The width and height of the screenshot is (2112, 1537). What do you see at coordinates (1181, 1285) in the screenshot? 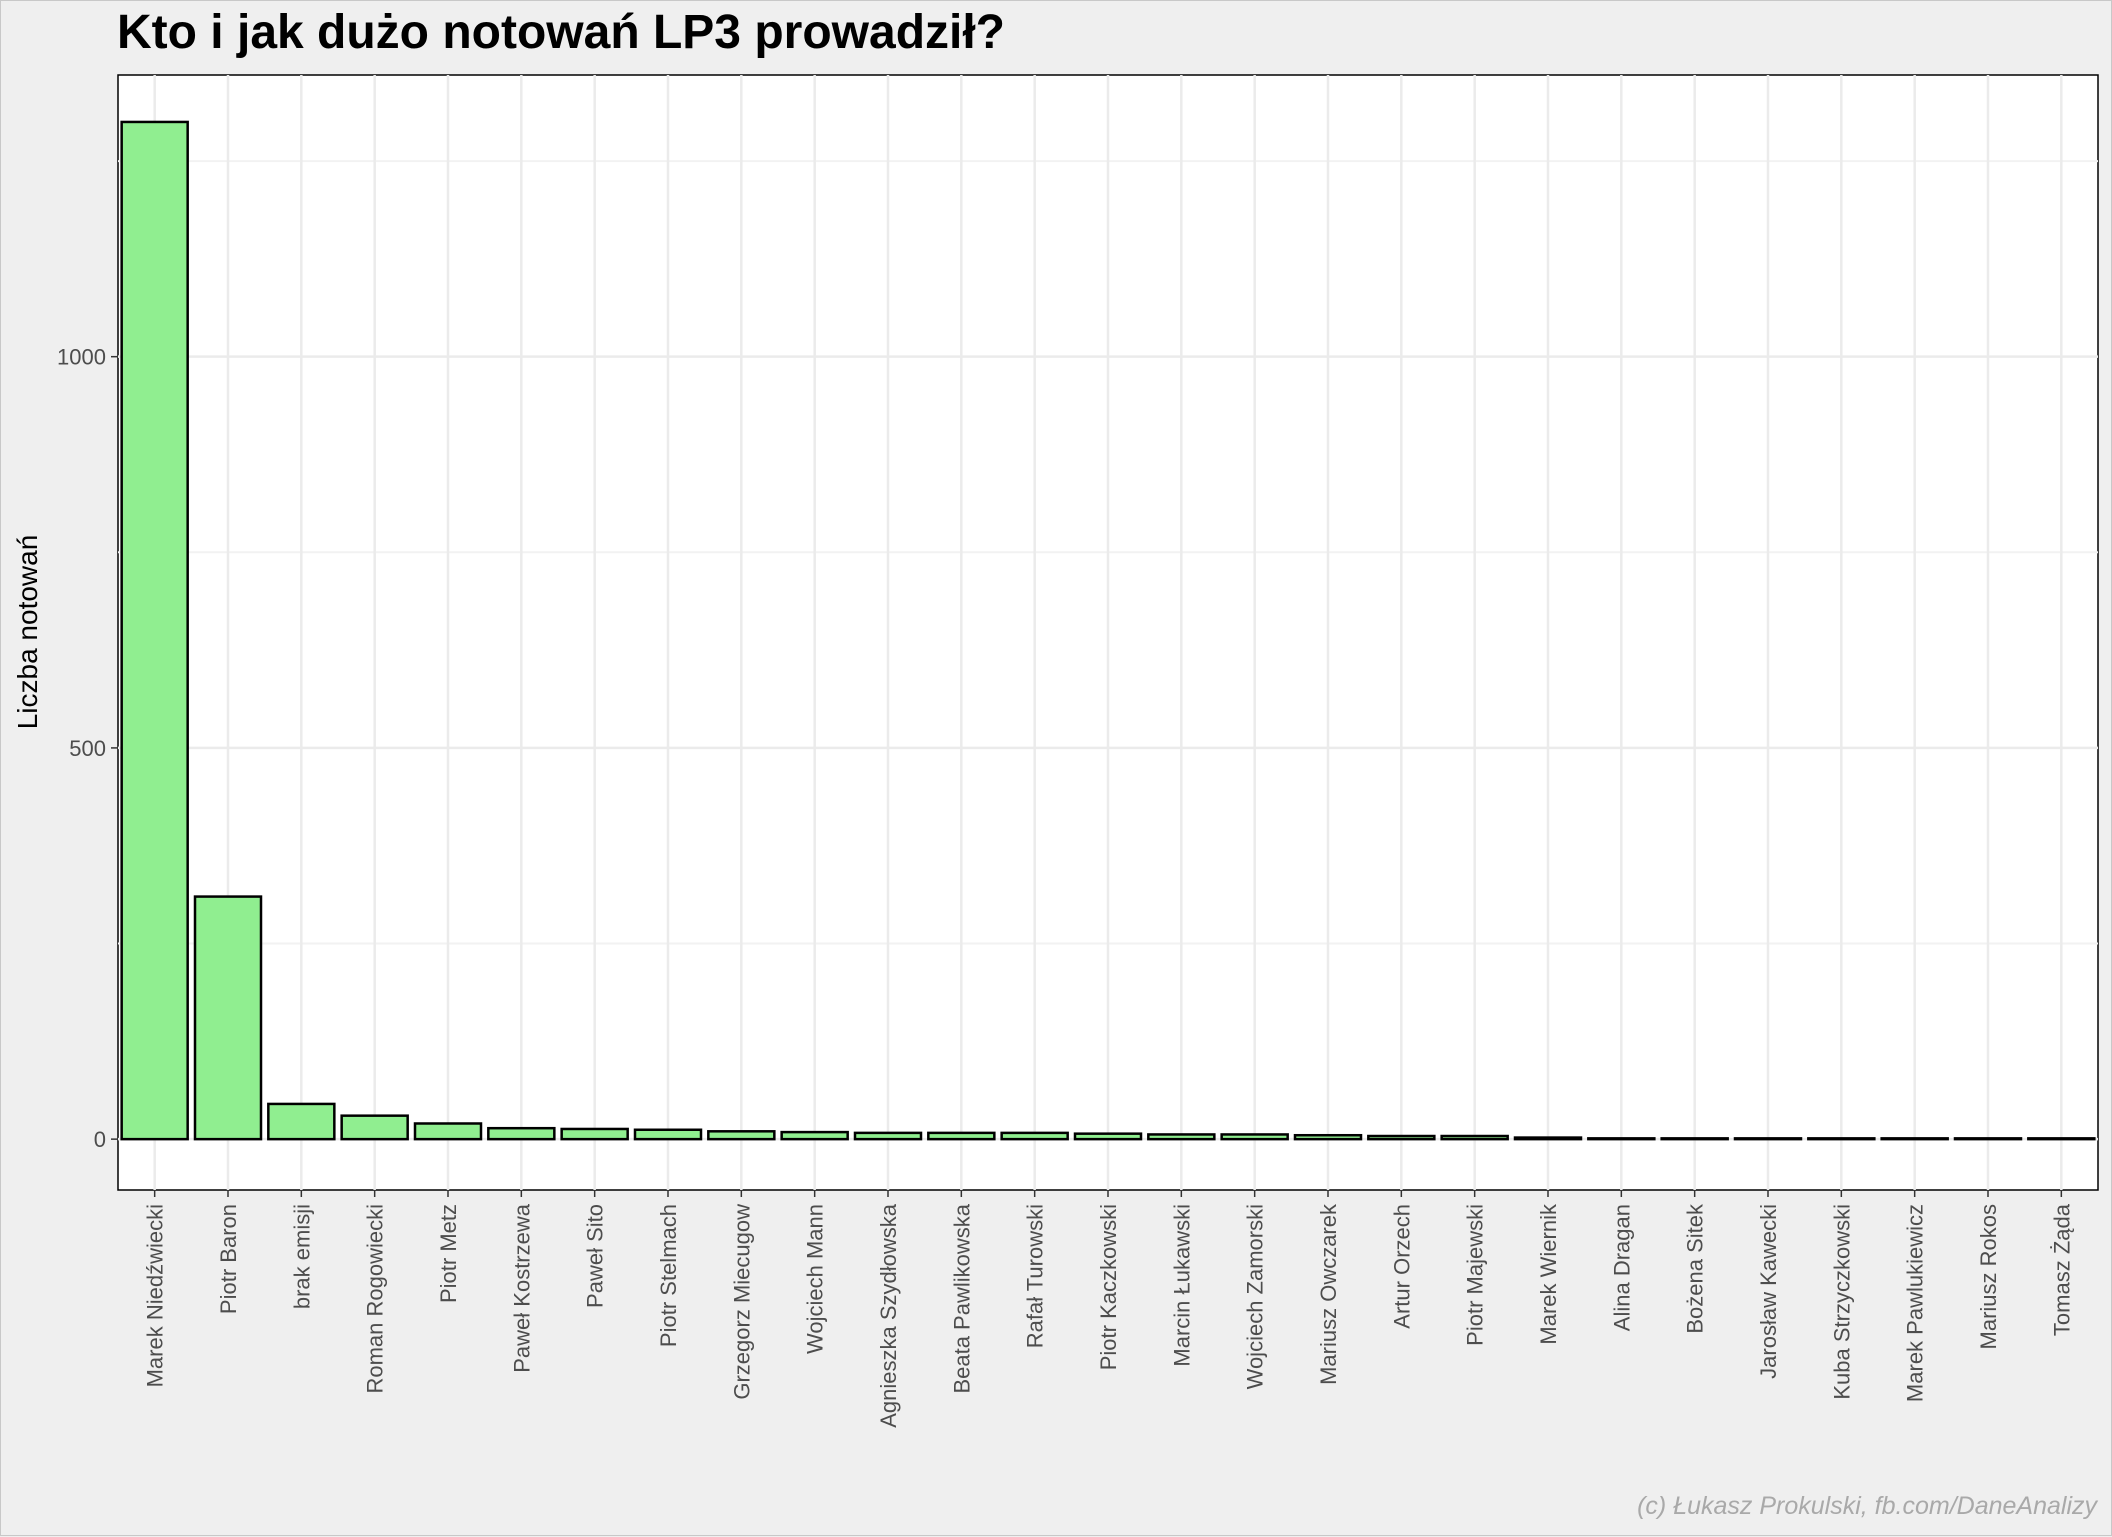
I see `x-tick-label: Marcin Łukawski` at bounding box center [1181, 1285].